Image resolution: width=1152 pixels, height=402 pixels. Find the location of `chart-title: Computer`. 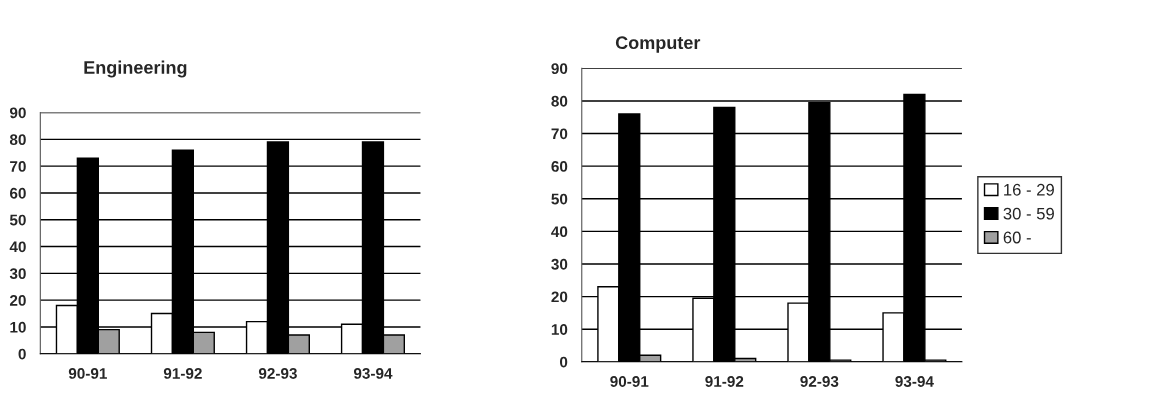

chart-title: Computer is located at coordinates (658, 44).